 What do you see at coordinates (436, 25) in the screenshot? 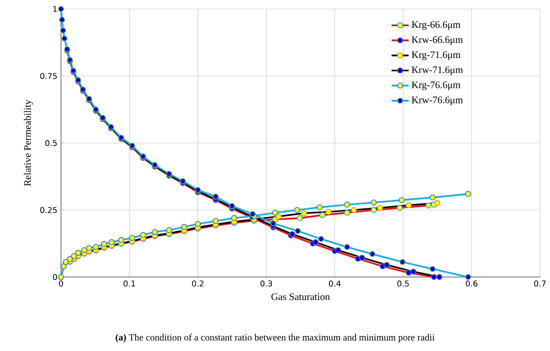
I see `legend-label: Krg-66.6μm` at bounding box center [436, 25].